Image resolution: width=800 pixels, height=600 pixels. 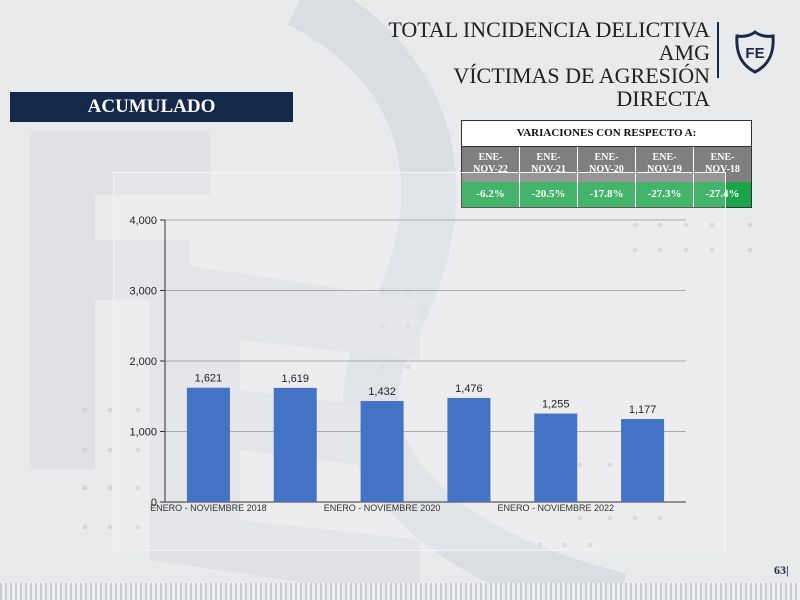 I want to click on period-cell: ENE- NOV-21, so click(x=549, y=164).